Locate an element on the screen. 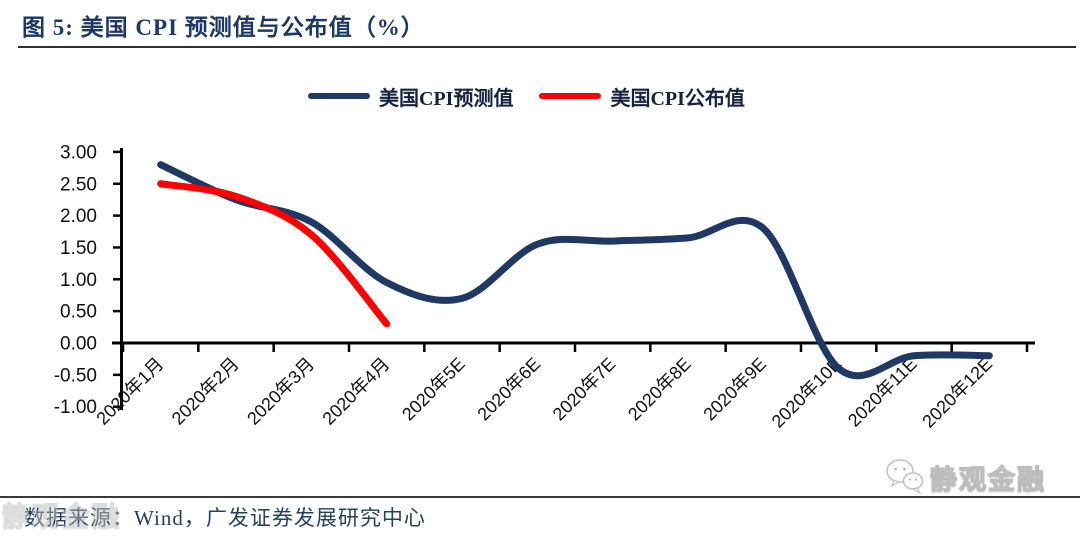  actual-legend-label: 美国CPI公布值 is located at coordinates (677, 98).